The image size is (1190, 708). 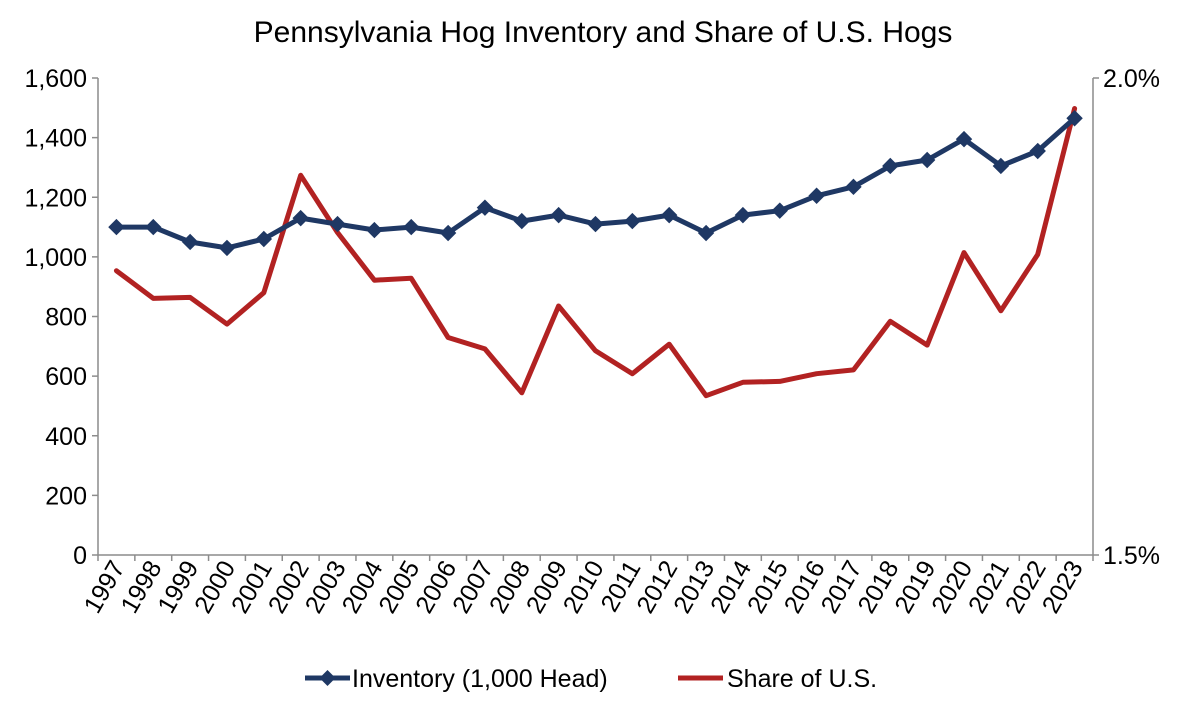 What do you see at coordinates (1126, 317) in the screenshot?
I see `right-axis-ticks: 1.5% 2.0%` at bounding box center [1126, 317].